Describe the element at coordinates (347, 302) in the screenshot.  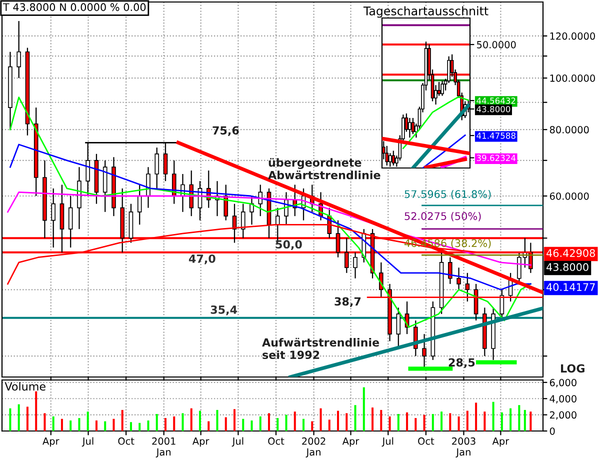
I see `annotation: 38,7` at that location.